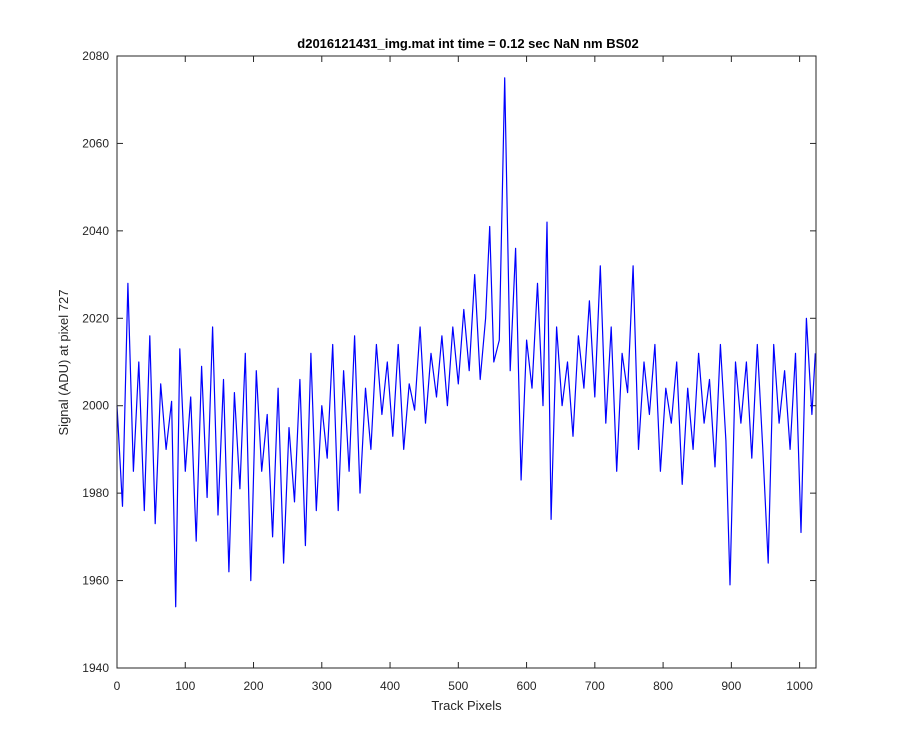  I want to click on x-tick-label: 600, so click(527, 686).